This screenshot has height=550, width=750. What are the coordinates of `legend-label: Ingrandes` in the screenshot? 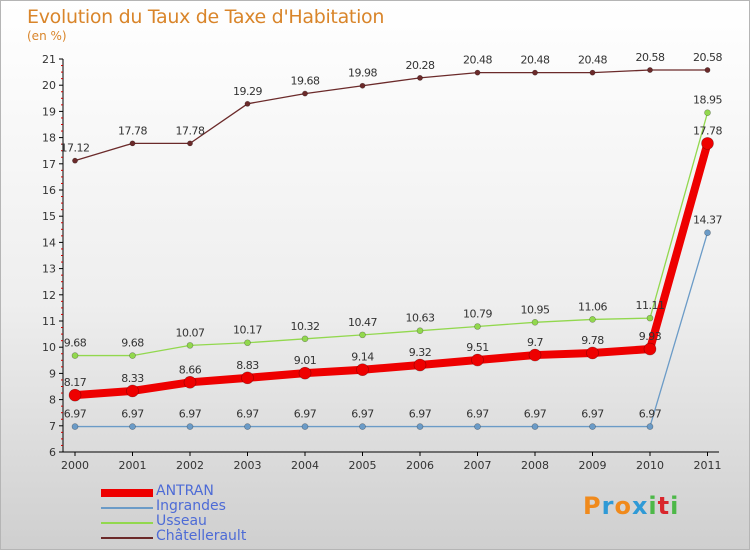 It's located at (191, 506).